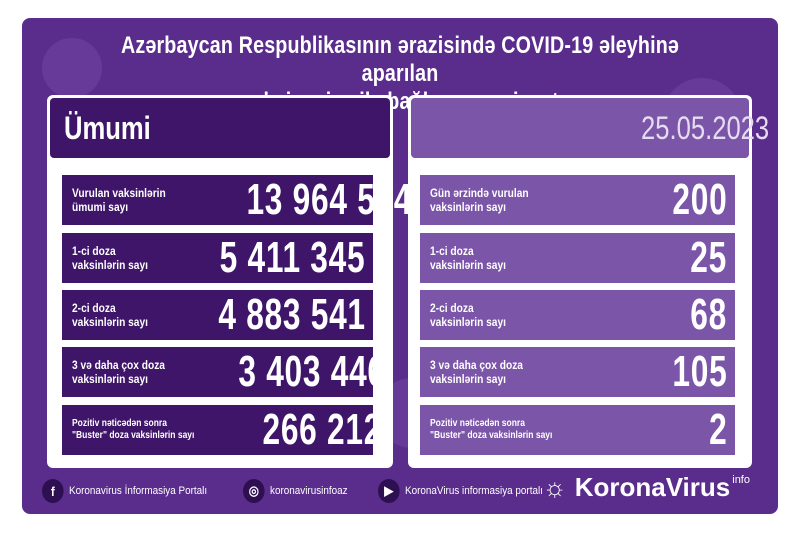 This screenshot has width=800, height=533. What do you see at coordinates (554, 487) in the screenshot?
I see `virus-sun-icon: ☼` at bounding box center [554, 487].